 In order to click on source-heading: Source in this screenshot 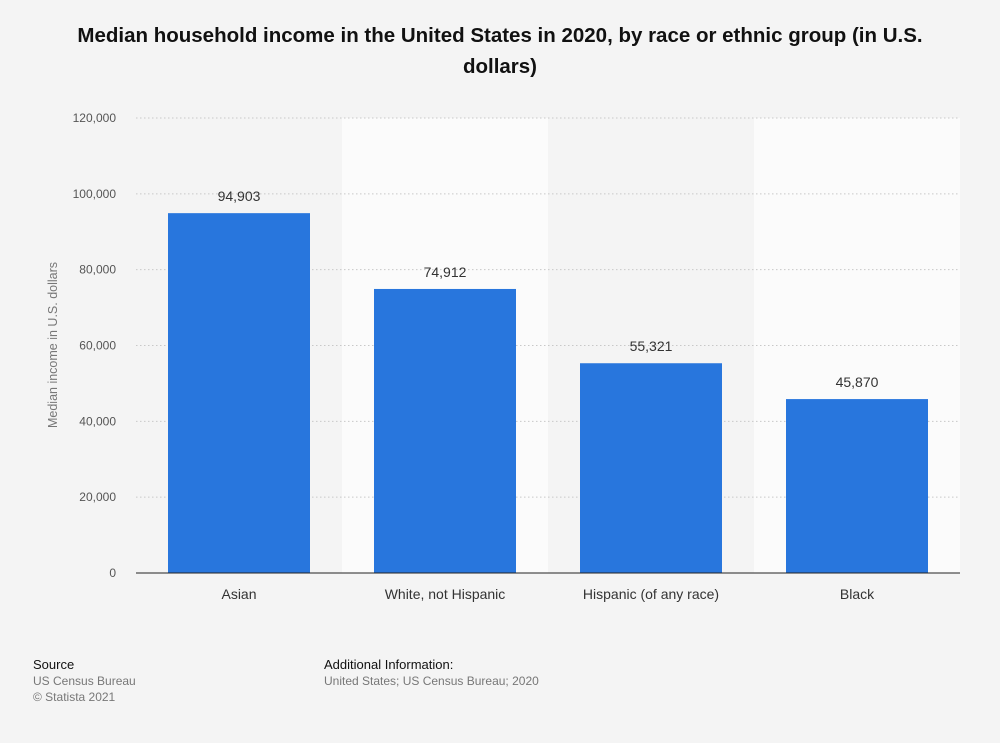, I will do `click(54, 664)`.